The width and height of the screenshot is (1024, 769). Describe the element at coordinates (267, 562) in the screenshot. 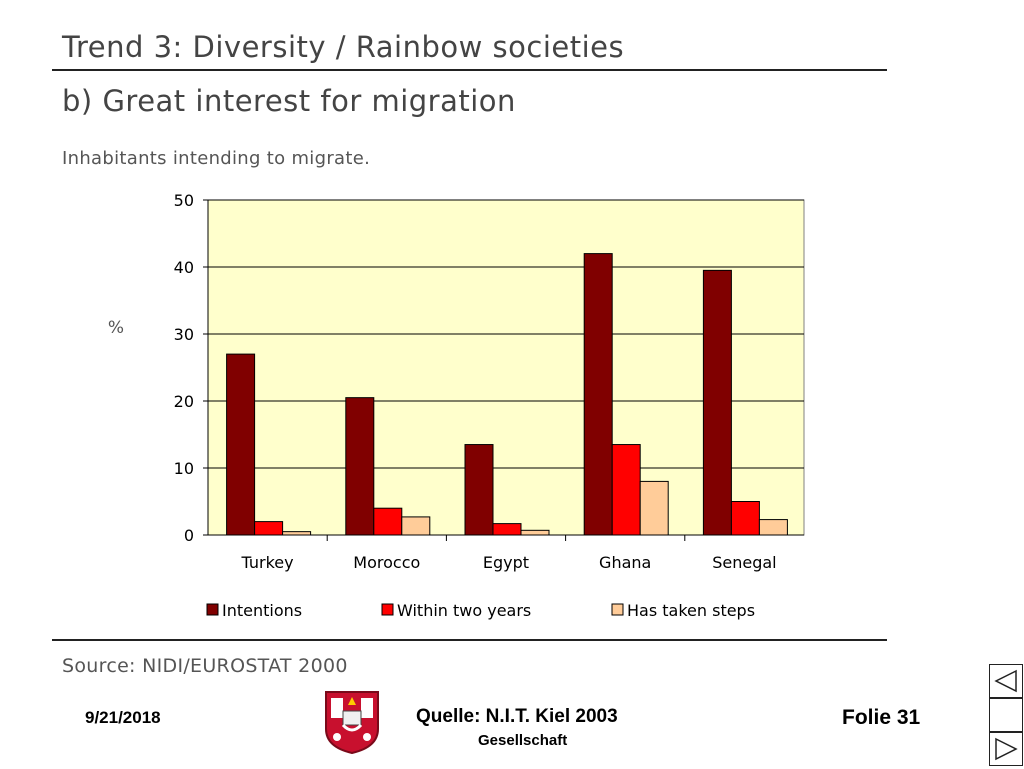

I see `x-tick-label: Turkey` at that location.